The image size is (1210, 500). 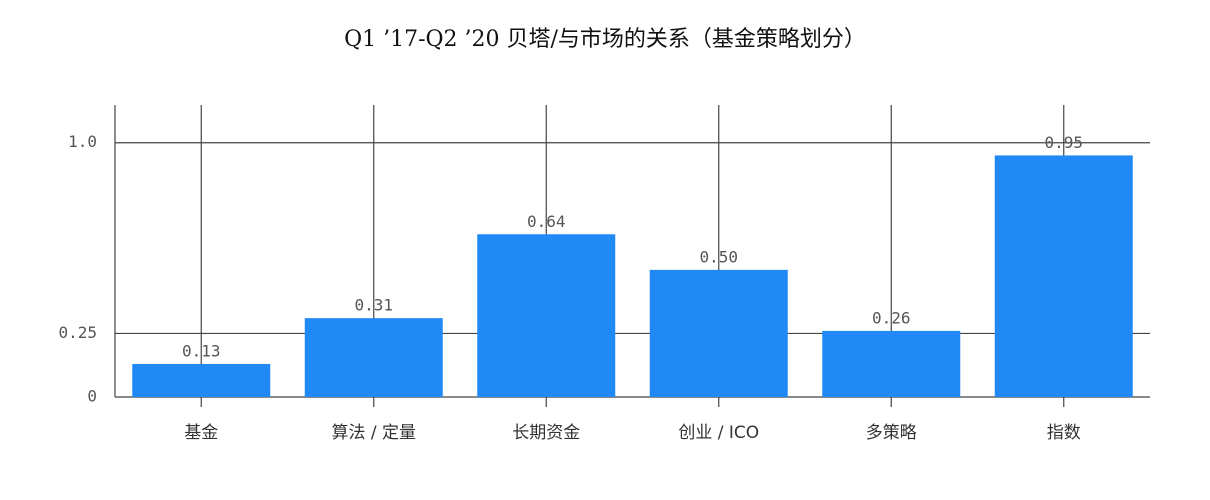 I want to click on x-tick-label: 多策略, so click(x=891, y=433).